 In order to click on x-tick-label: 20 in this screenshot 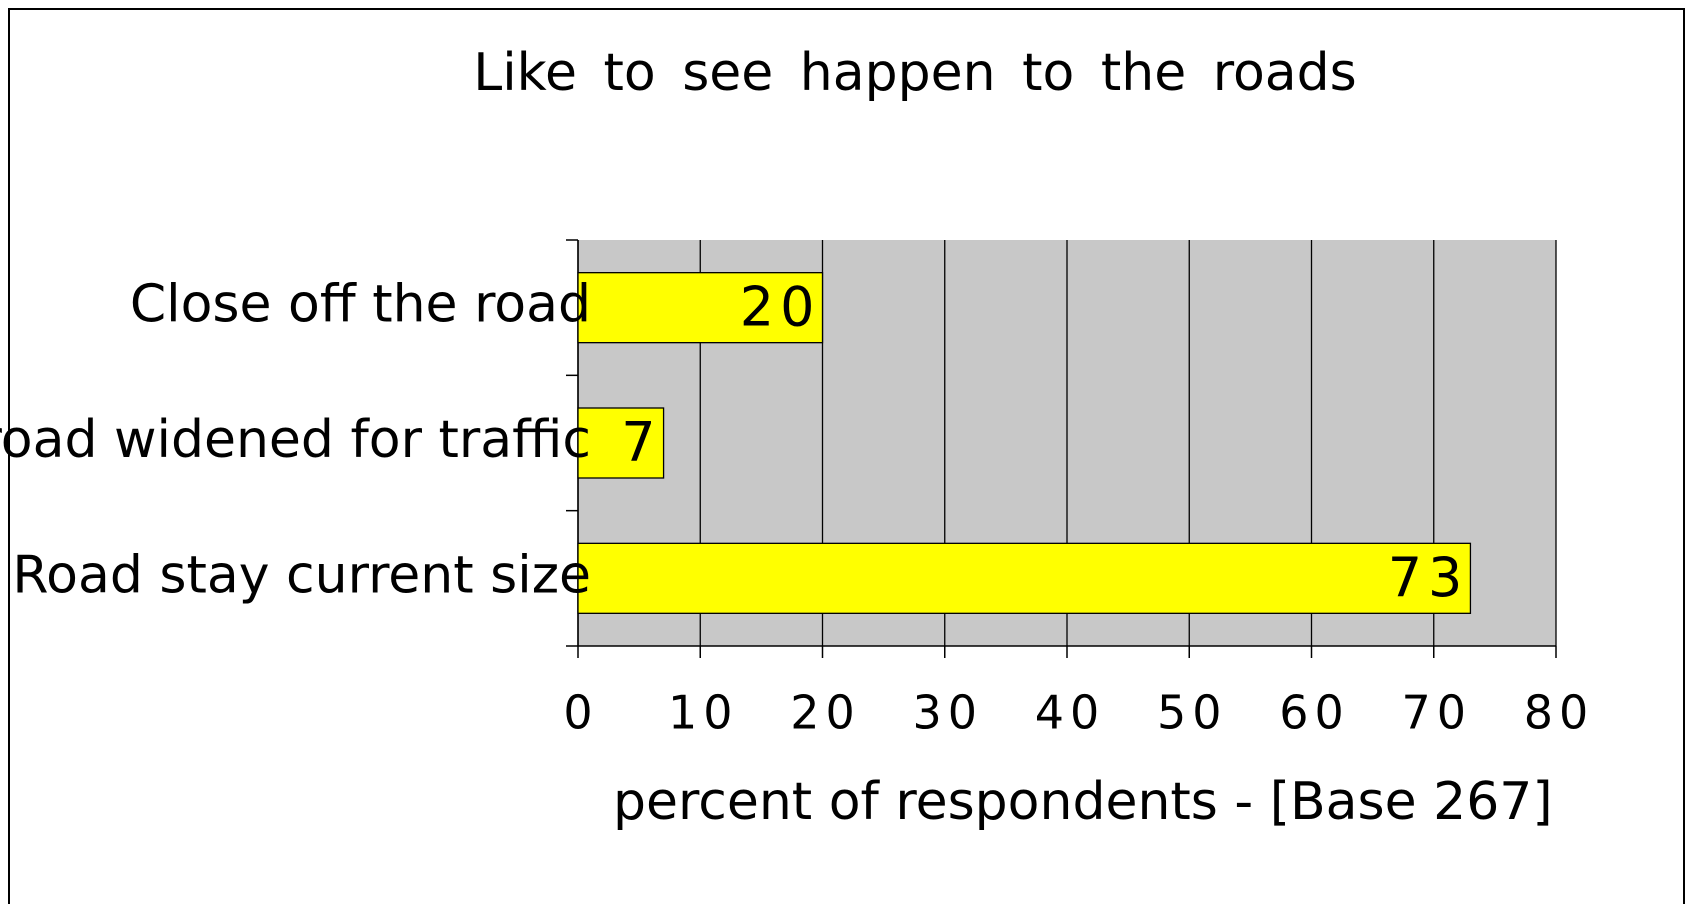, I will do `click(825, 713)`.